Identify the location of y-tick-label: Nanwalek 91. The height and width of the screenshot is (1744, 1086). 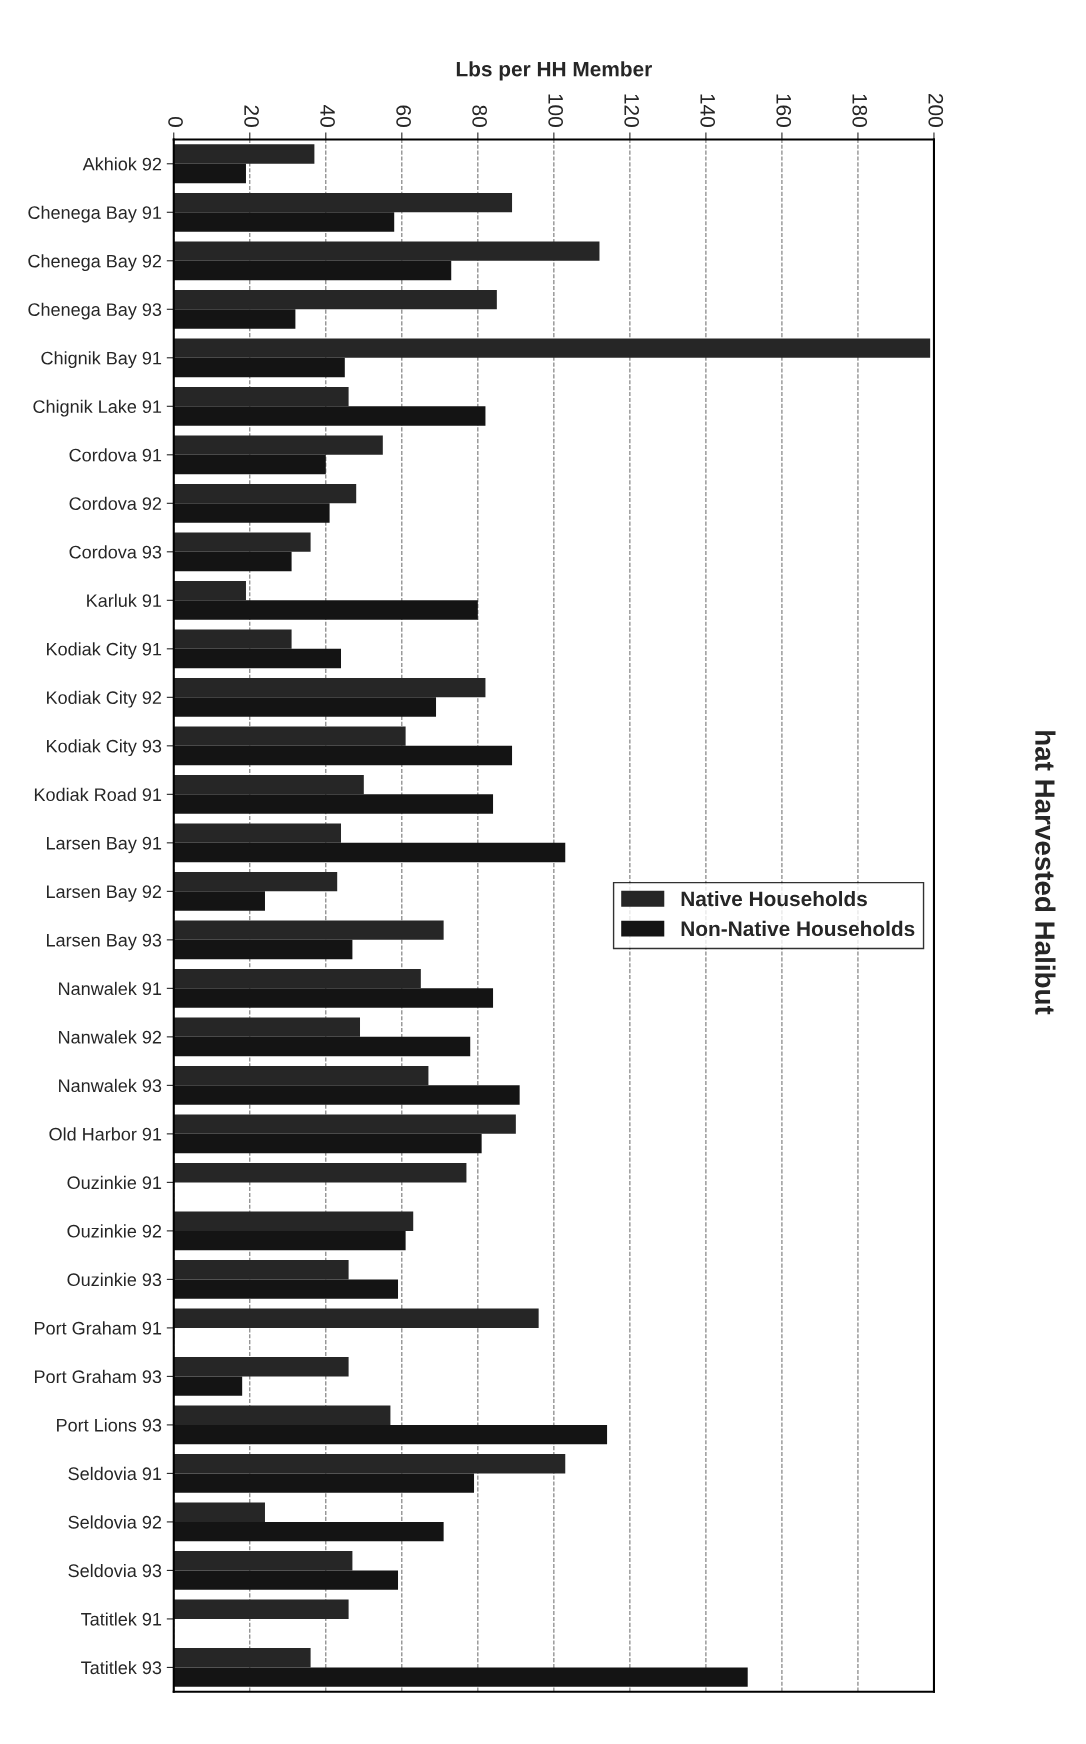
(110, 988).